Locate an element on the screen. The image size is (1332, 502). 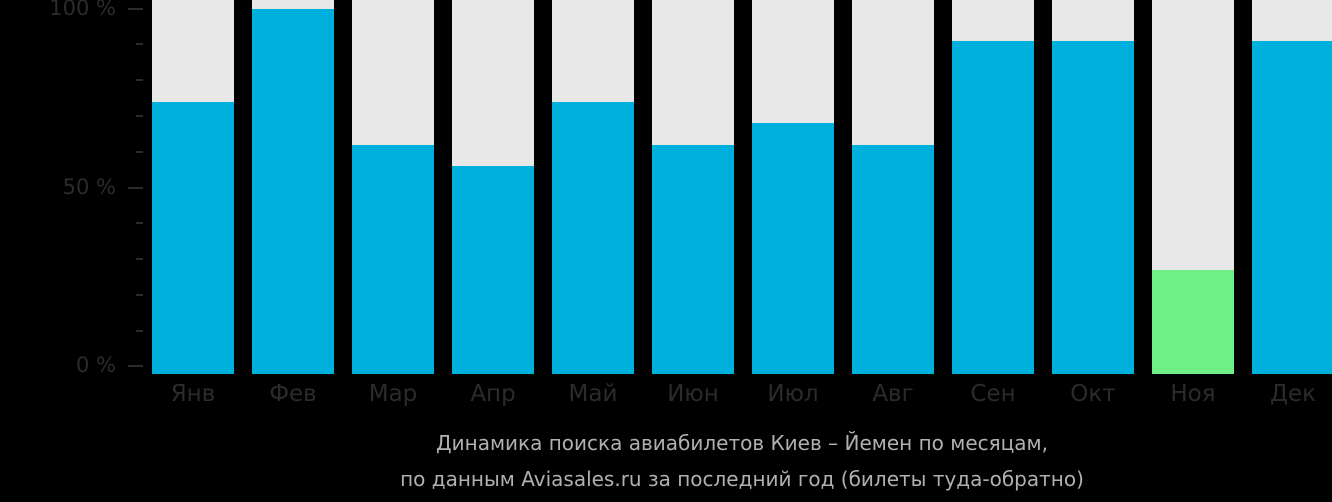
y-axis-label-50: 50 % is located at coordinates (89, 187).